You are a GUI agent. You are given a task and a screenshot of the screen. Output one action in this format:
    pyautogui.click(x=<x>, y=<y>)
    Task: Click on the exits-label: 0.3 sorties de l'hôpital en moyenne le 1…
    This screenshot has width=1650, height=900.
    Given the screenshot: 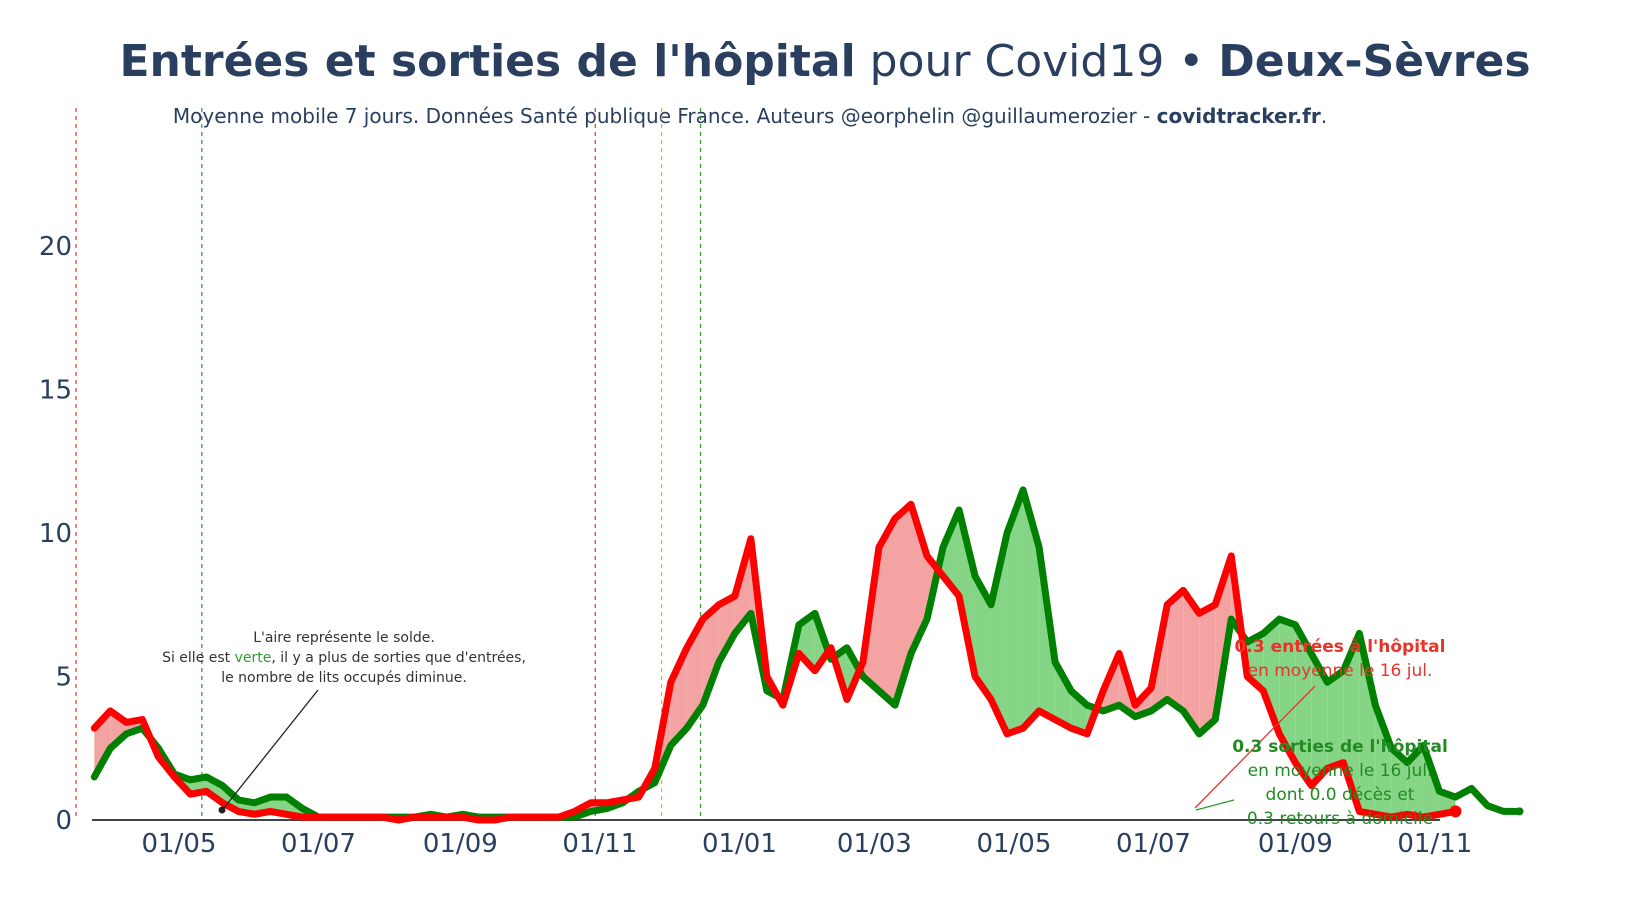 What is the action you would take?
    pyautogui.click(x=1321, y=783)
    